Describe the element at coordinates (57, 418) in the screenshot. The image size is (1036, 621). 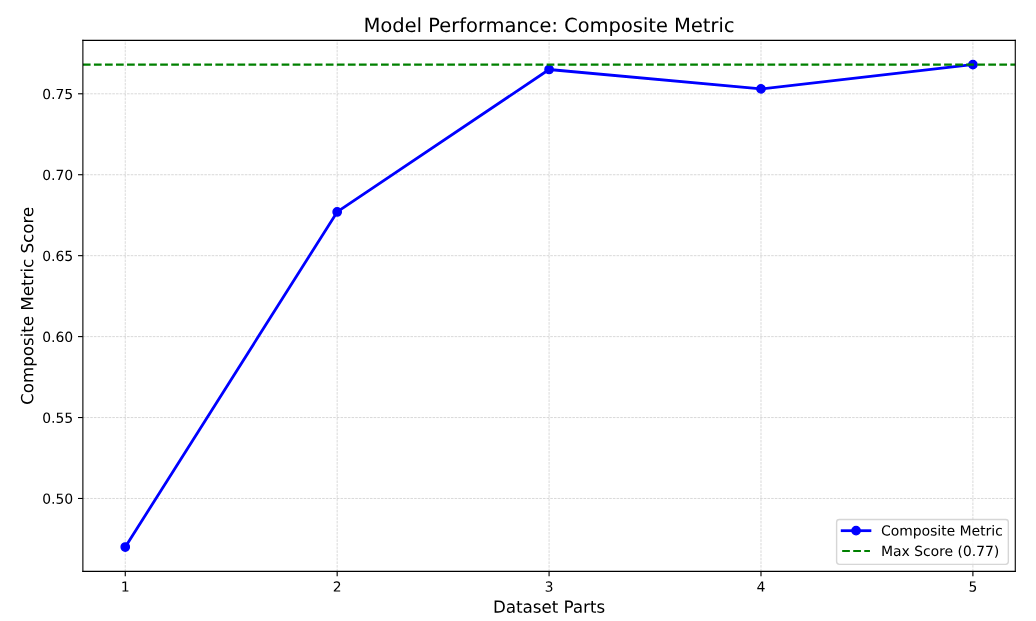
I see `y-tick-label: 0.55` at that location.